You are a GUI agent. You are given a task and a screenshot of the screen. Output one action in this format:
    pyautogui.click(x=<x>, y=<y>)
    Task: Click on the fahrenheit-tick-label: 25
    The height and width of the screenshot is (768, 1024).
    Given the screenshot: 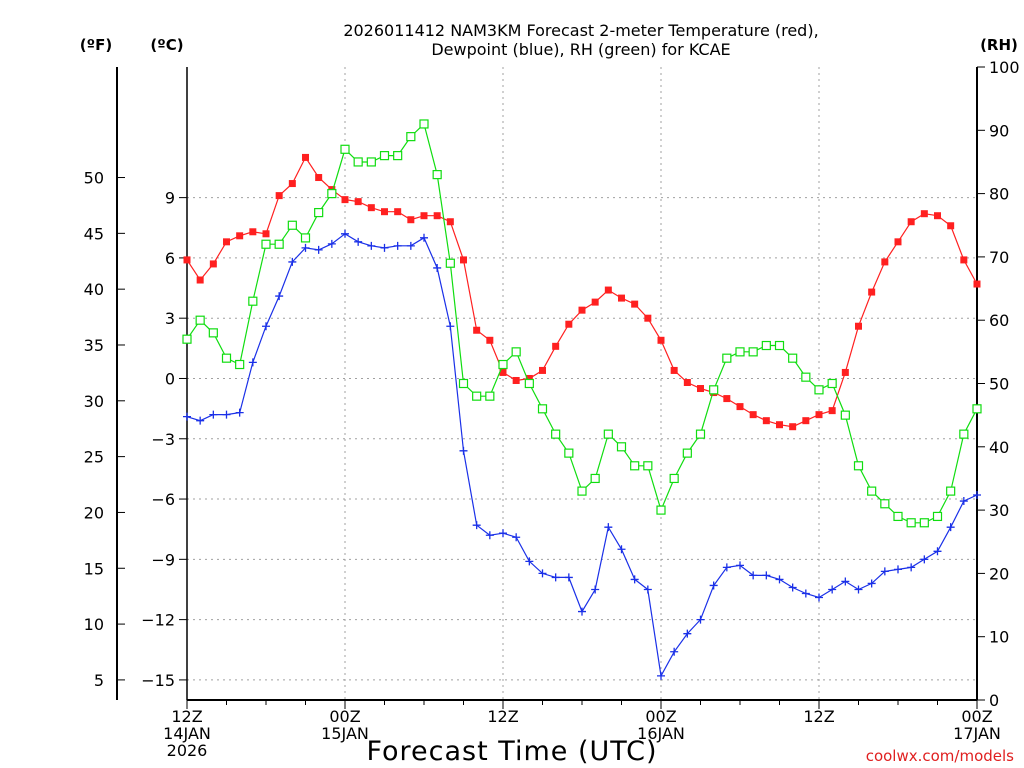 What is the action you would take?
    pyautogui.click(x=94, y=457)
    